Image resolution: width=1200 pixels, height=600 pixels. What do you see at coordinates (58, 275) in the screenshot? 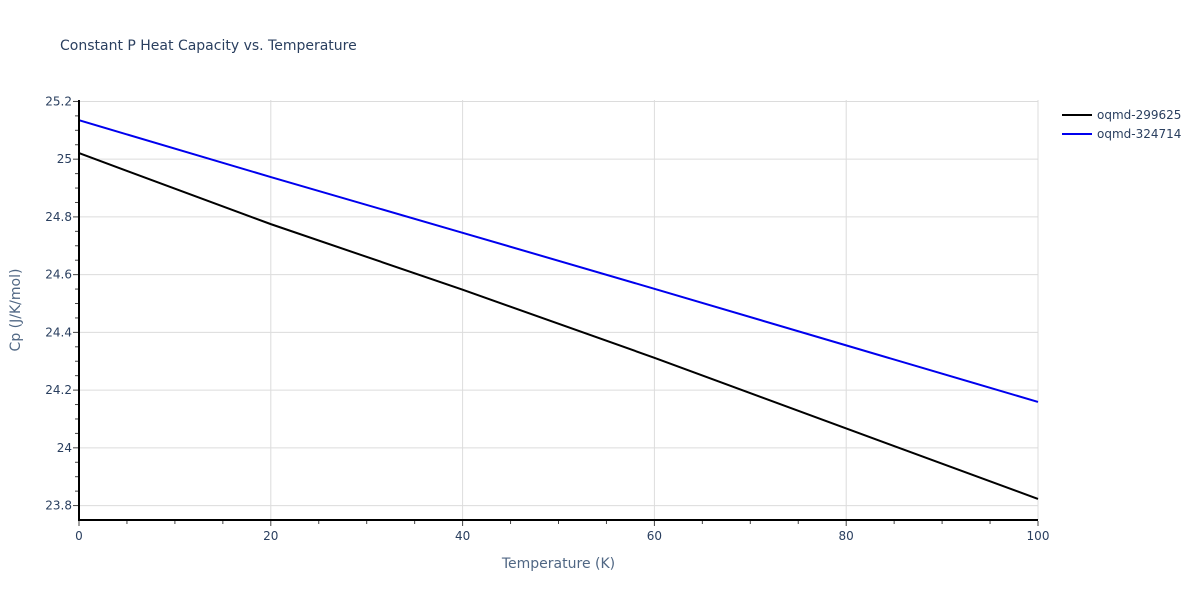
I see `y-tick-label: 24.6` at bounding box center [58, 275].